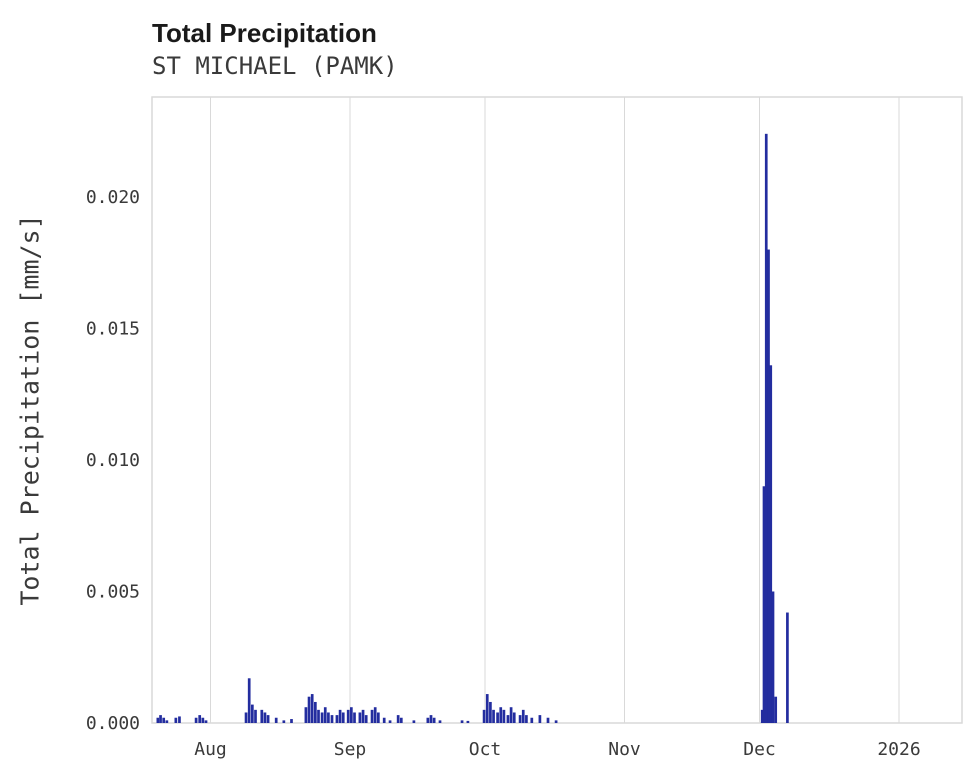  I want to click on y-tick-label: 0.020, so click(113, 197).